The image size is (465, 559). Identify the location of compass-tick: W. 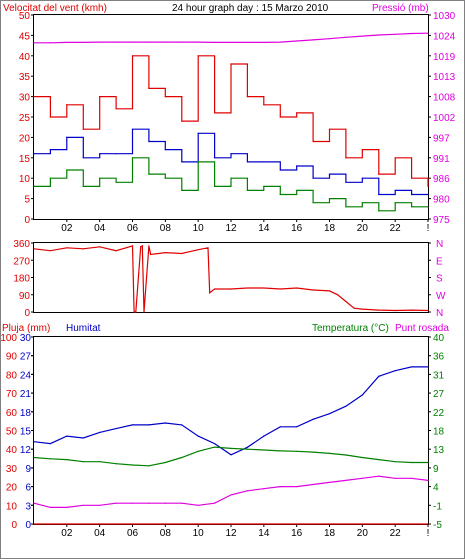
(441, 296).